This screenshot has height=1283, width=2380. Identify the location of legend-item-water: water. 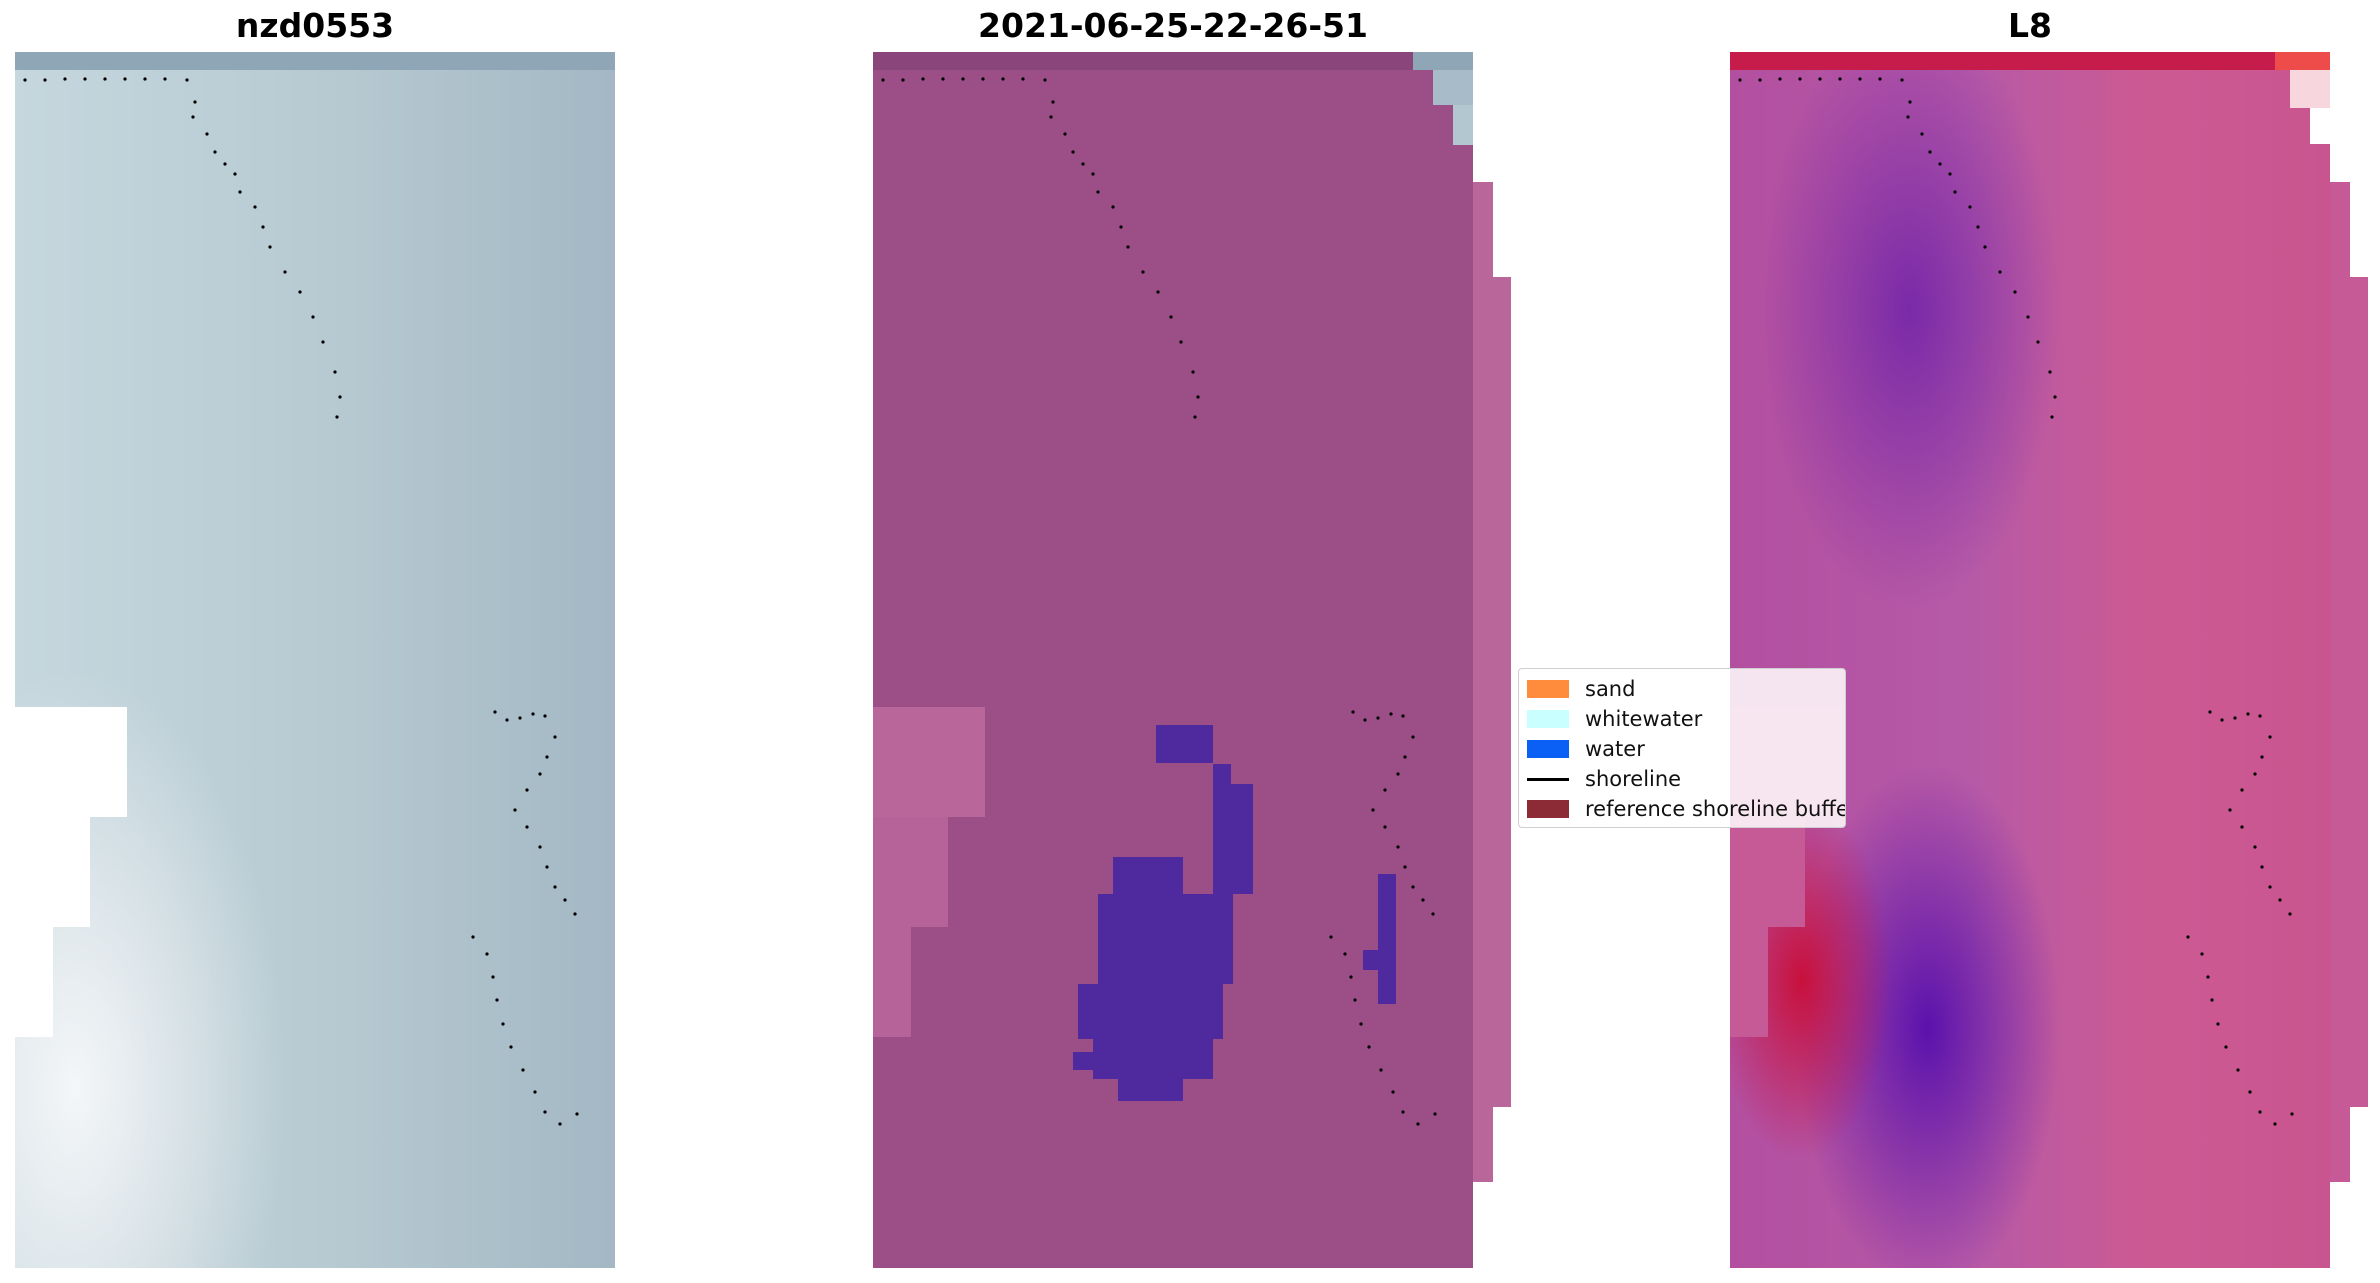
(1586, 749).